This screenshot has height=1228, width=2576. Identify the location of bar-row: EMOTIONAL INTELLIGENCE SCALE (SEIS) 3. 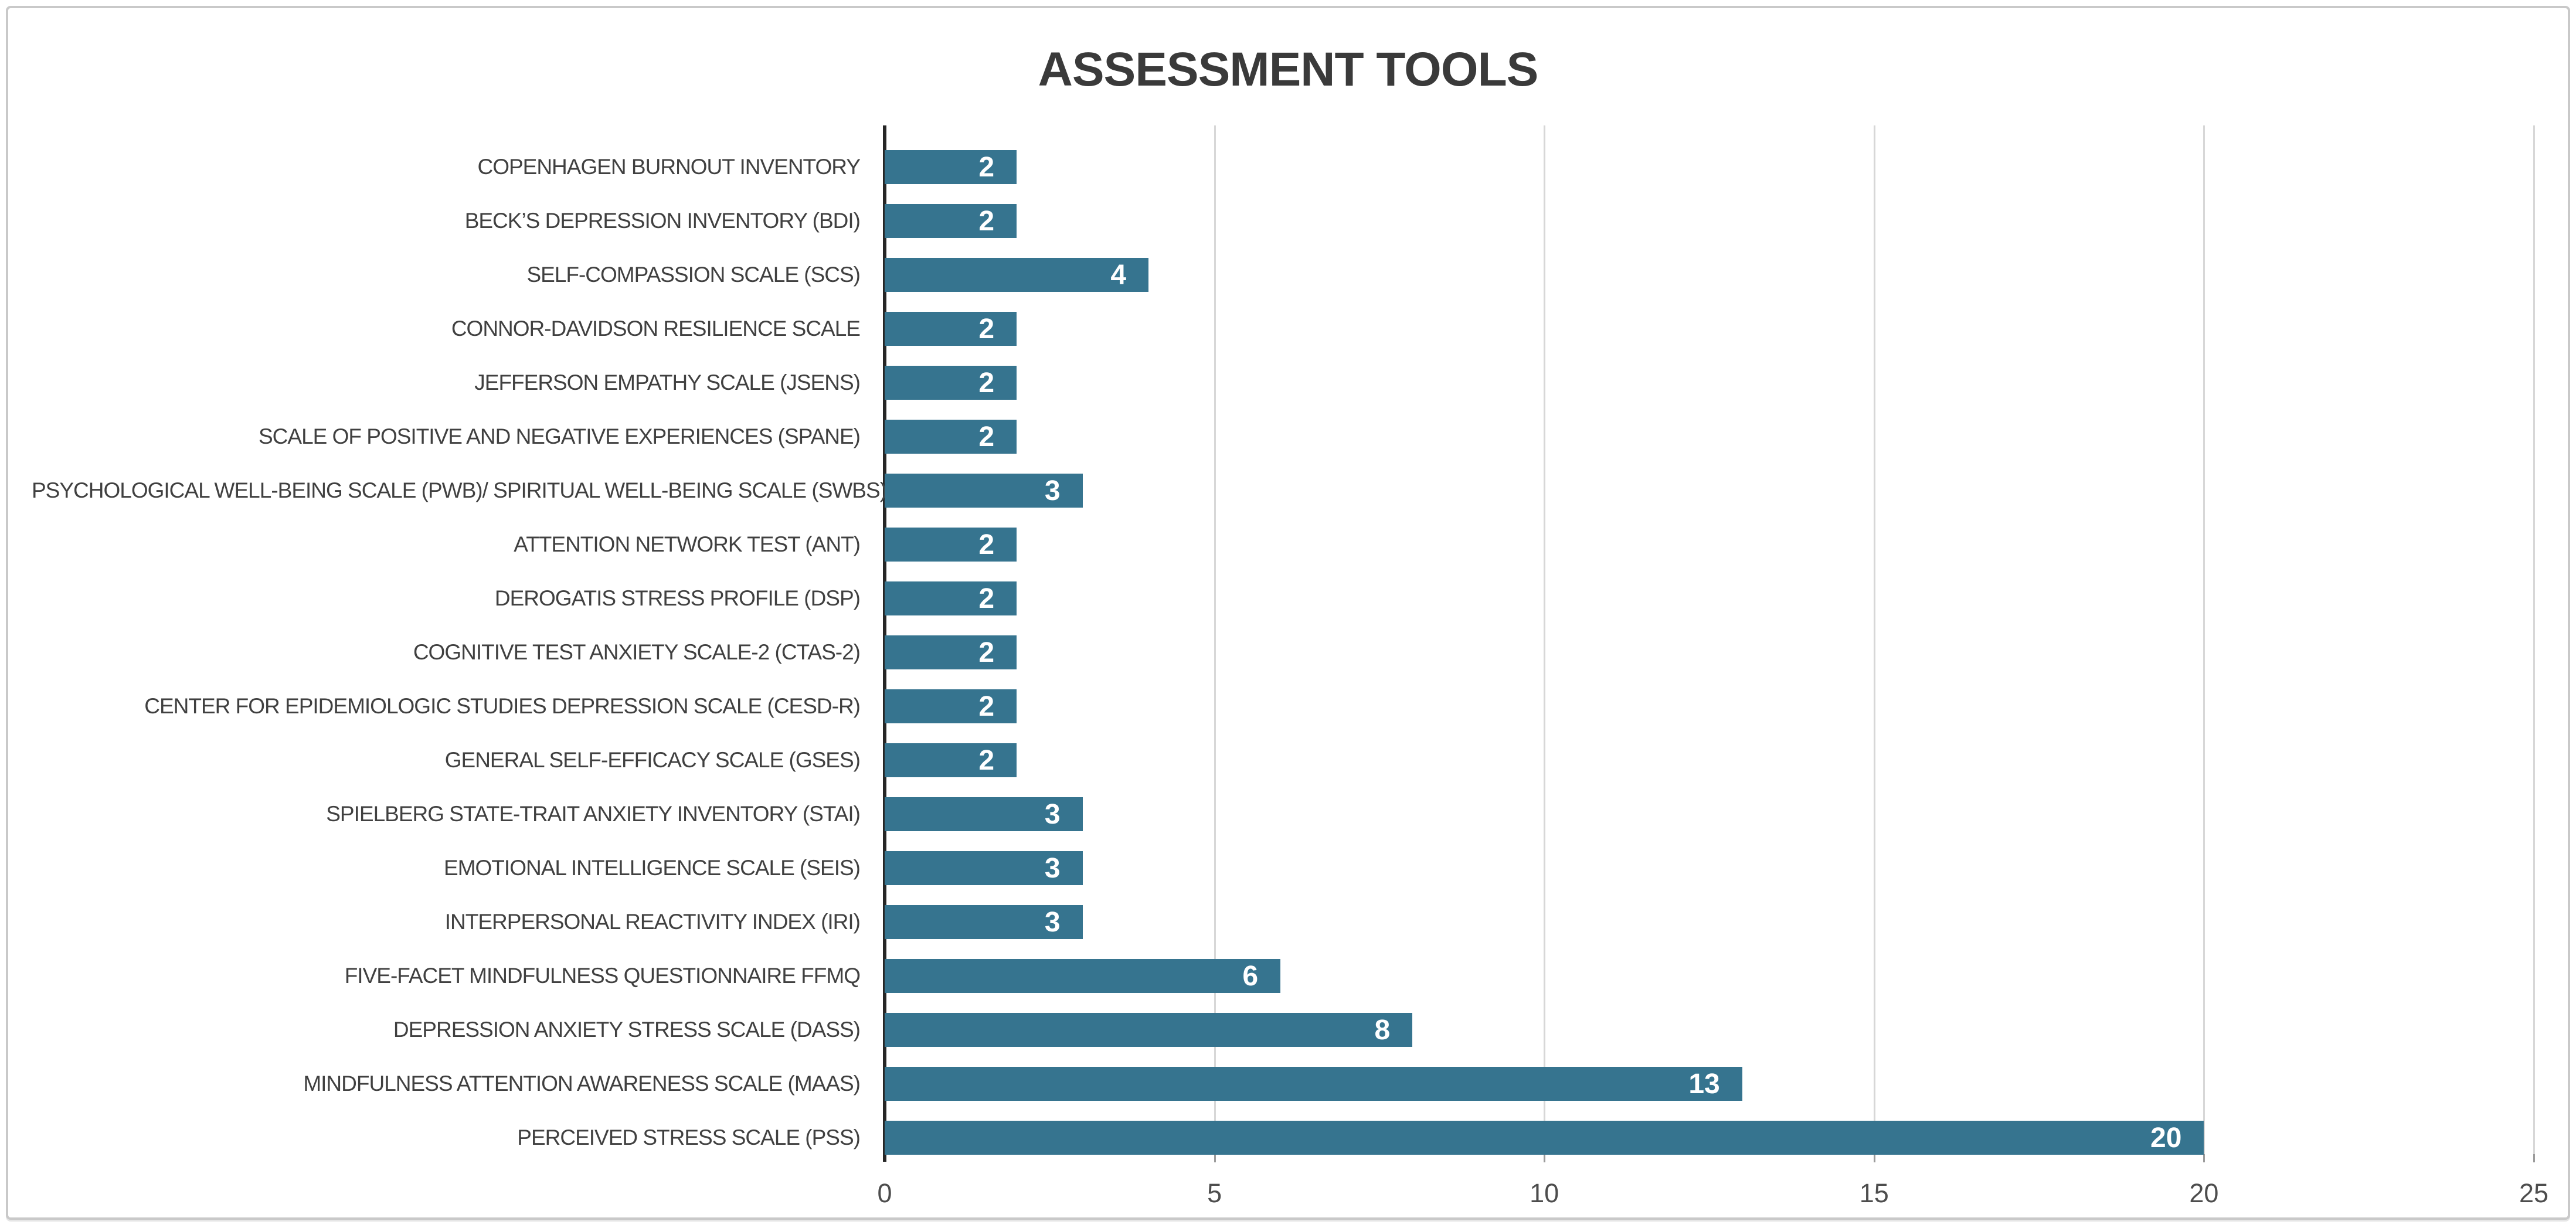
(1283, 868).